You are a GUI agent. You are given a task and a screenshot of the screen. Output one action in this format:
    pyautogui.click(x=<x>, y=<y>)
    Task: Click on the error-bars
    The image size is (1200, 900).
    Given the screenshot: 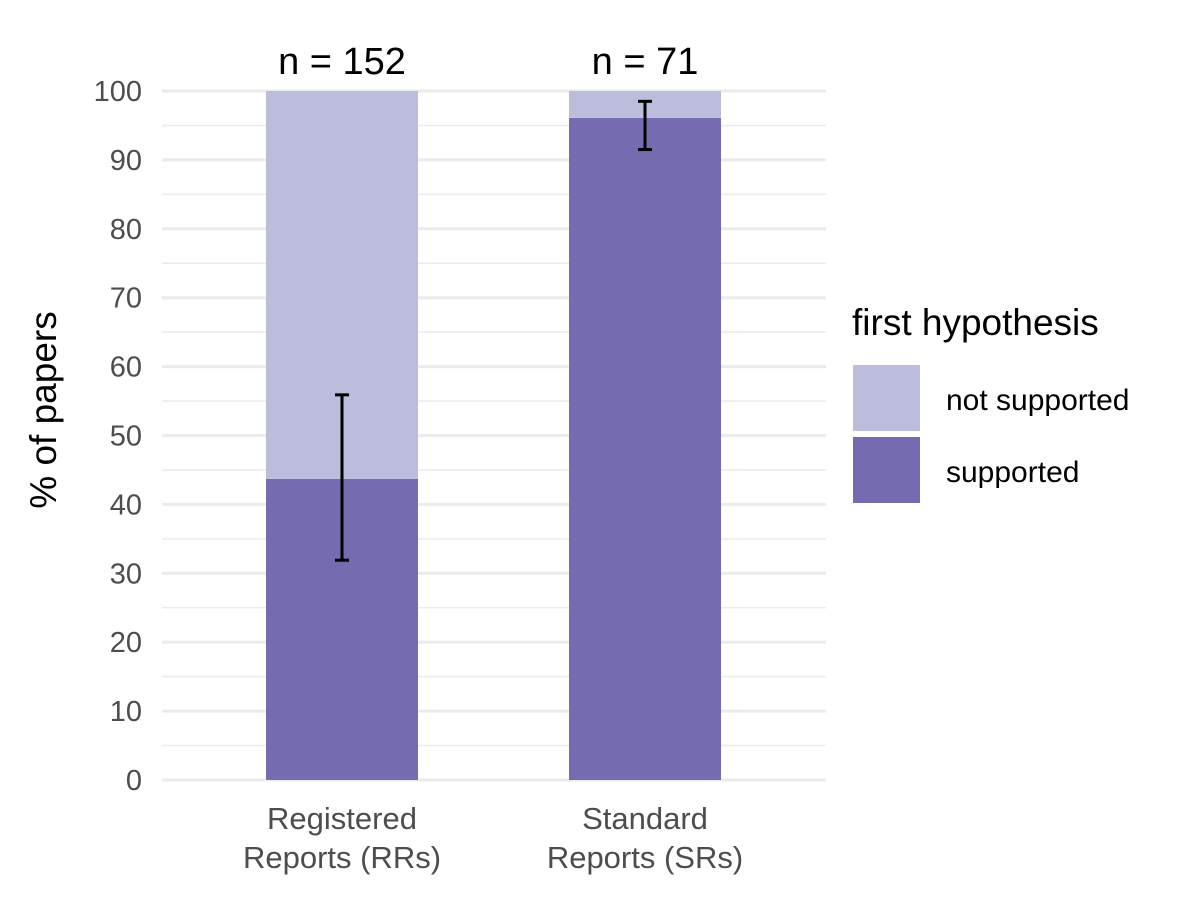 What is the action you would take?
    pyautogui.click(x=493, y=330)
    